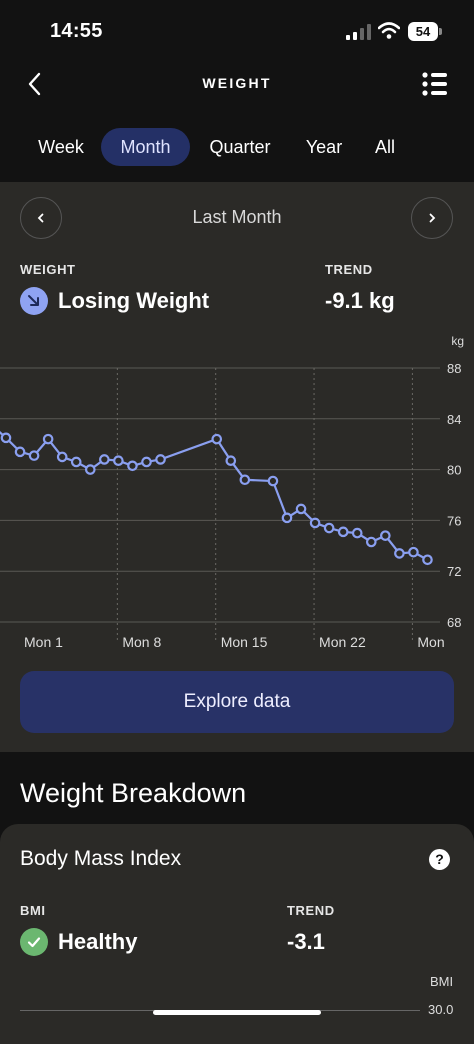  I want to click on x-tick-label: Mon 1, so click(43, 642).